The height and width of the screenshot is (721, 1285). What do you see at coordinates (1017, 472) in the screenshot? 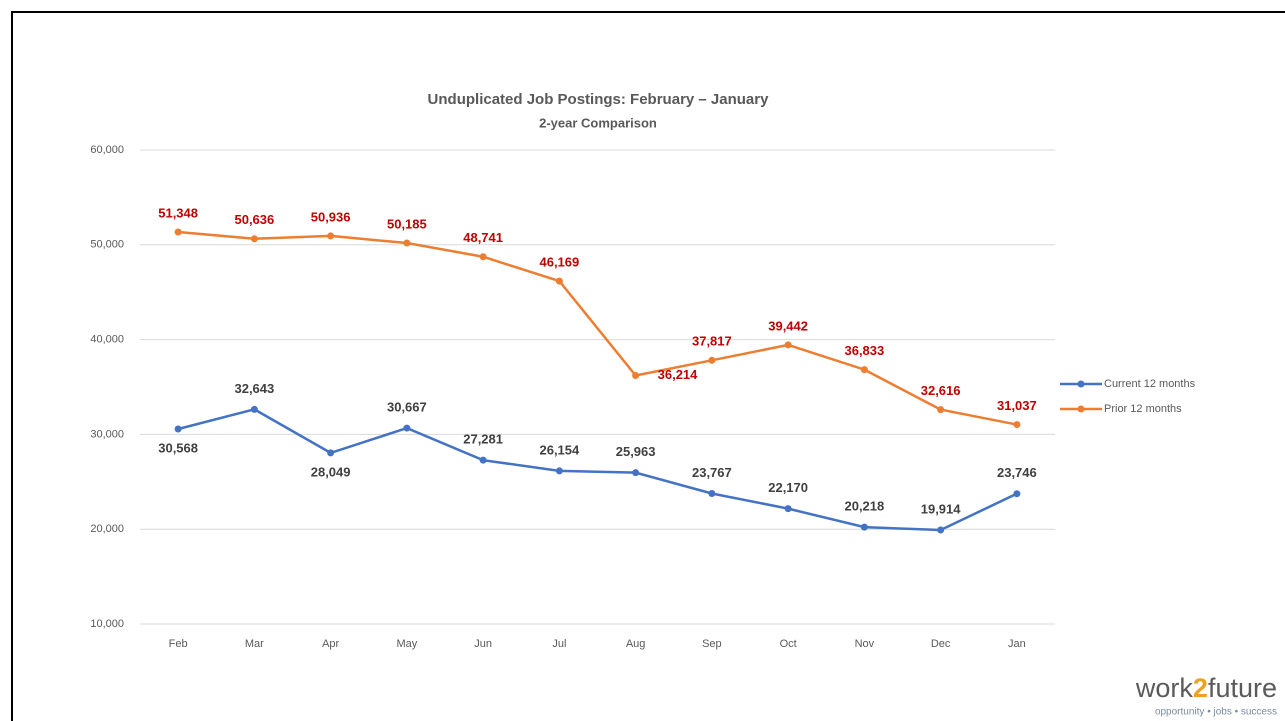
I see `value-label: 23,746` at bounding box center [1017, 472].